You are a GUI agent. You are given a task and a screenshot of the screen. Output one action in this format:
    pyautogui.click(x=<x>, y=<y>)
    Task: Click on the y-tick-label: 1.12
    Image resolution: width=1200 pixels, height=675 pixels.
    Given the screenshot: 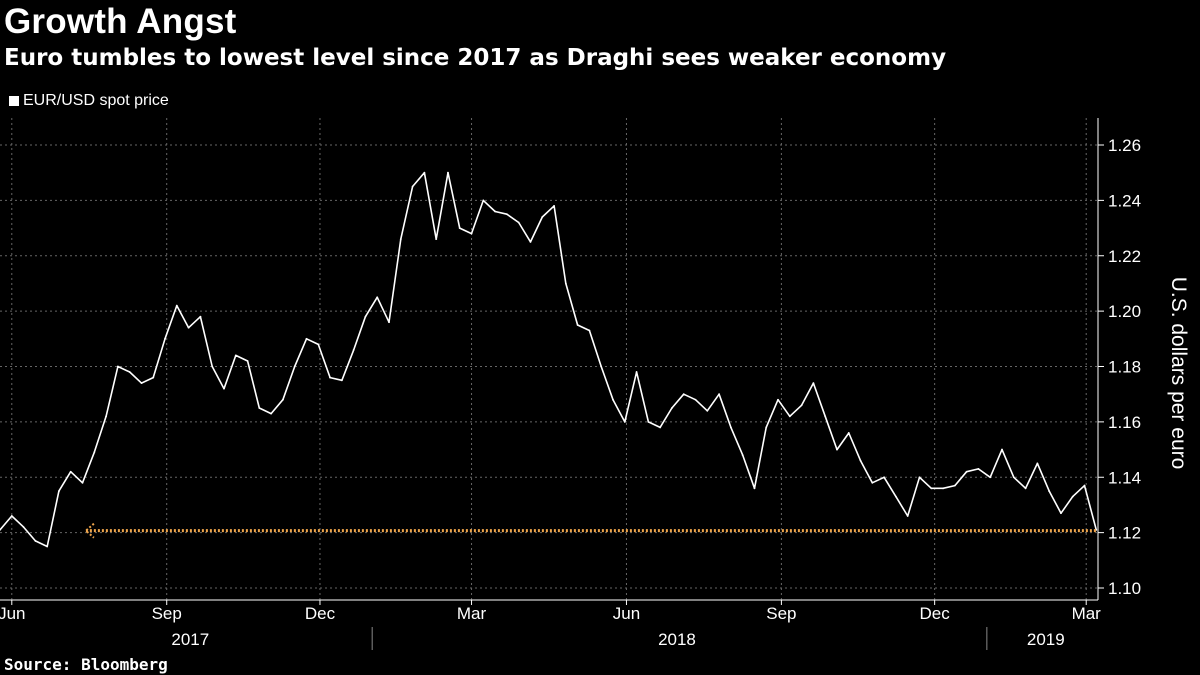 What is the action you would take?
    pyautogui.click(x=1124, y=533)
    